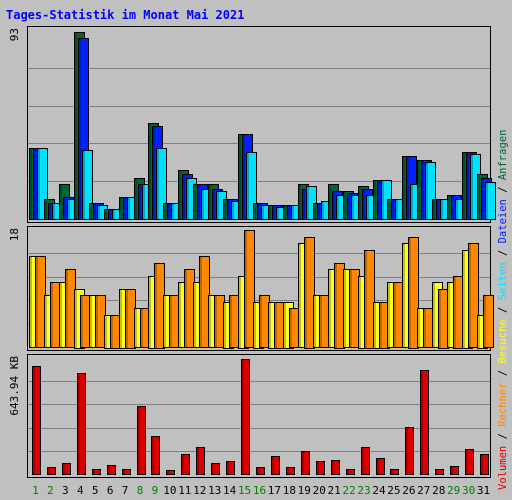 This screenshot has width=512, height=500. I want to click on day-label-19: 19, so click(304, 490).